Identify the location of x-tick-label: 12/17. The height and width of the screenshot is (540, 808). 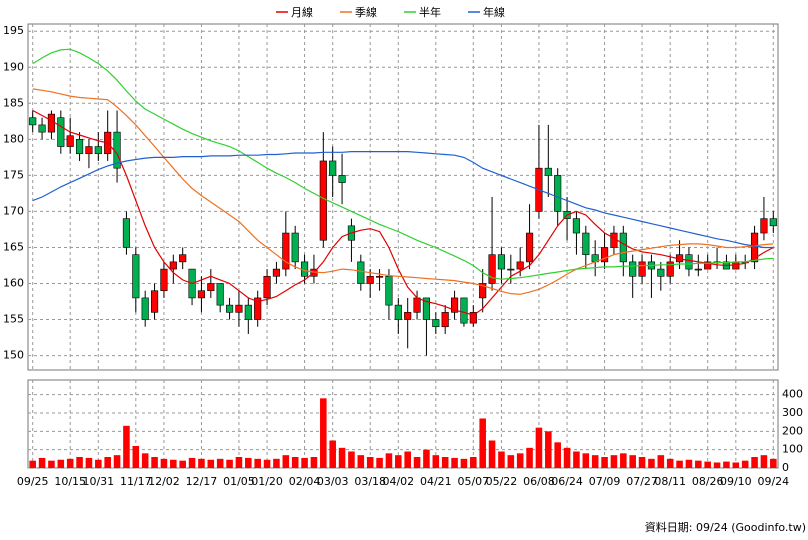
(202, 481).